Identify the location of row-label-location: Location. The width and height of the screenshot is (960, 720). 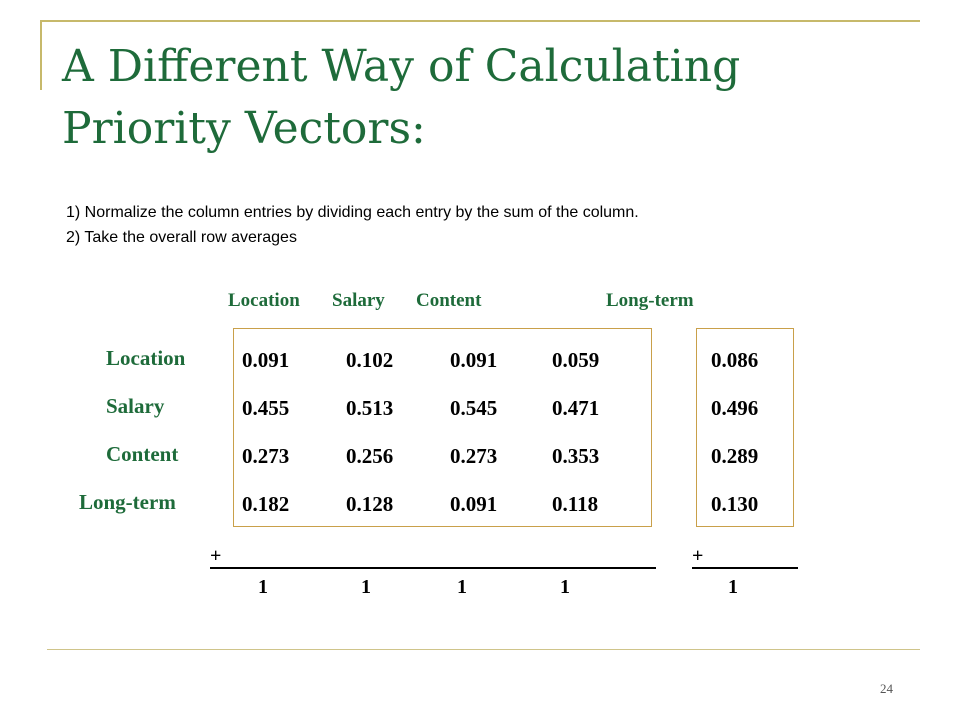
(146, 358).